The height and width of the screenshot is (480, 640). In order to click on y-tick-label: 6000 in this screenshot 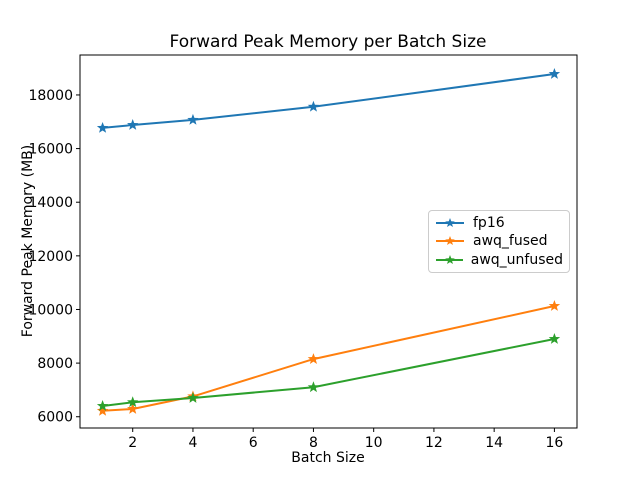, I will do `click(55, 418)`.